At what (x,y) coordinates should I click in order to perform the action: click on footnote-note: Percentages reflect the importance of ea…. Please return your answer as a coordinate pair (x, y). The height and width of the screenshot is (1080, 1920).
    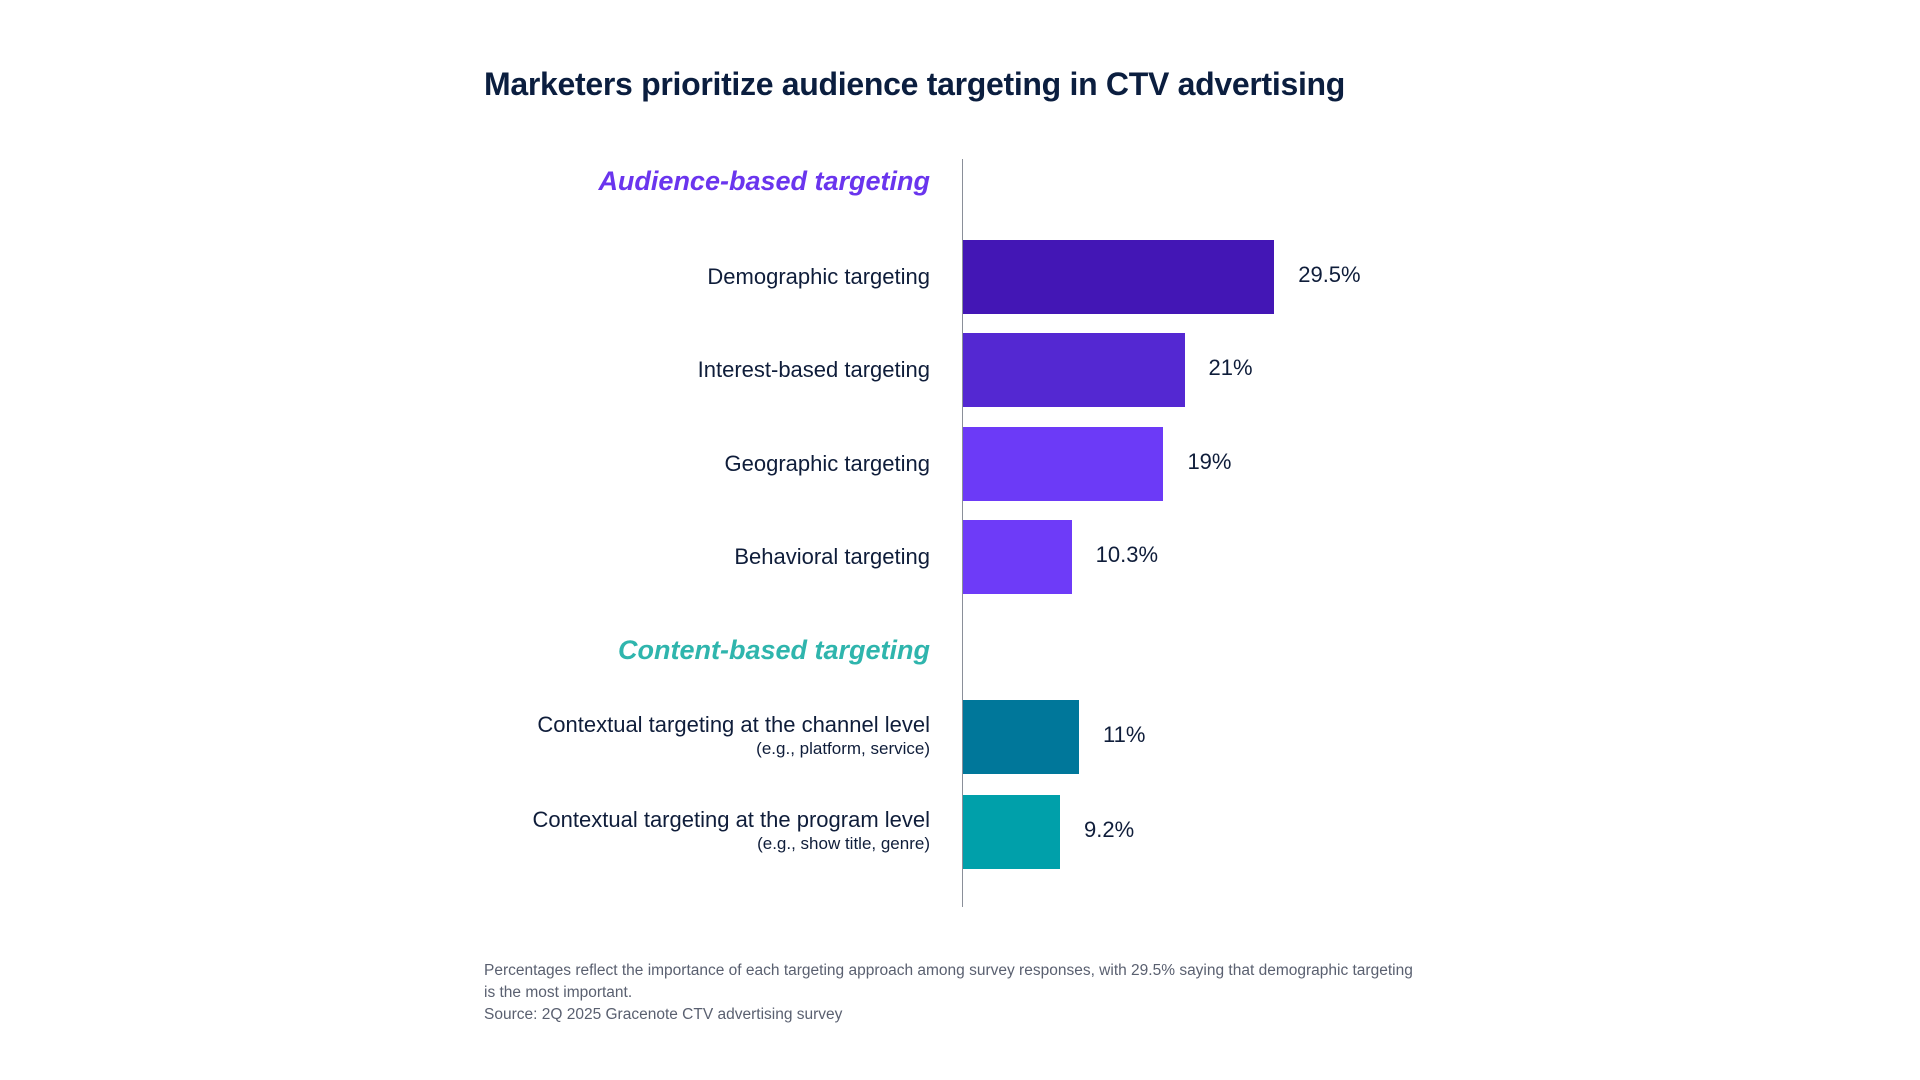
    Looking at the image, I should click on (948, 981).